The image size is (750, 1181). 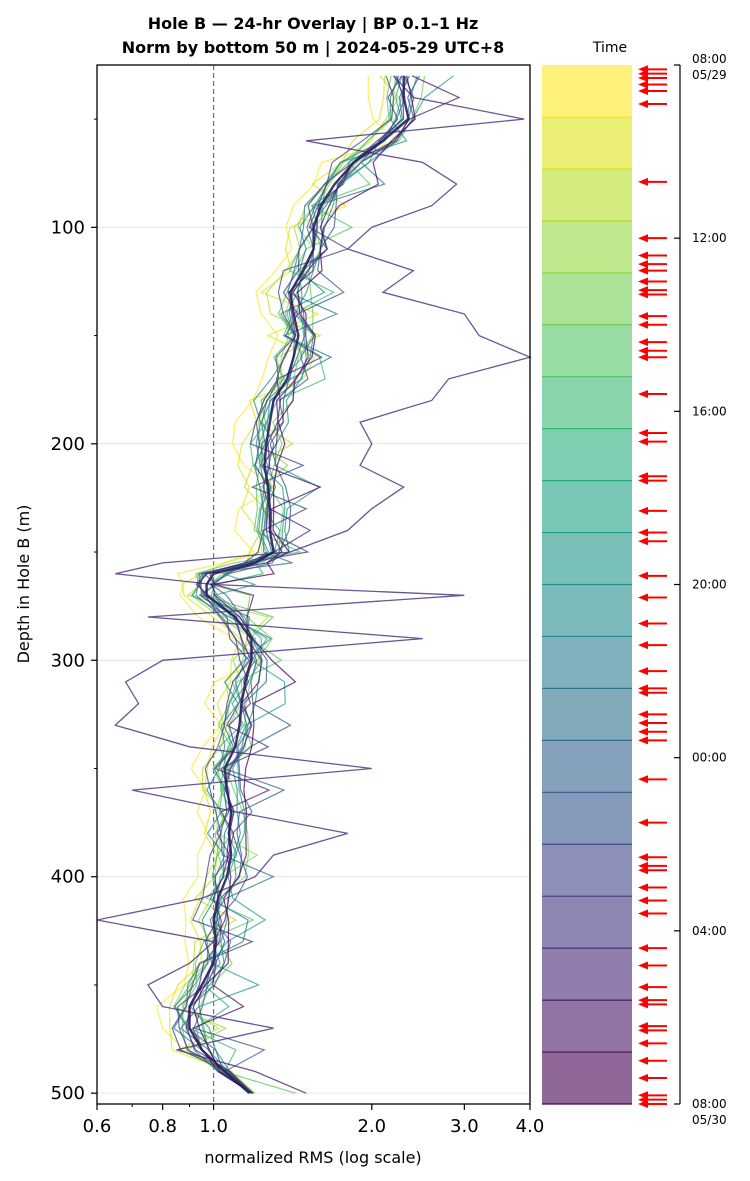 I want to click on chart-title-line-1: Hole B — 24-hr Overlay | BP 0.1–1 Hz, so click(x=313, y=24).